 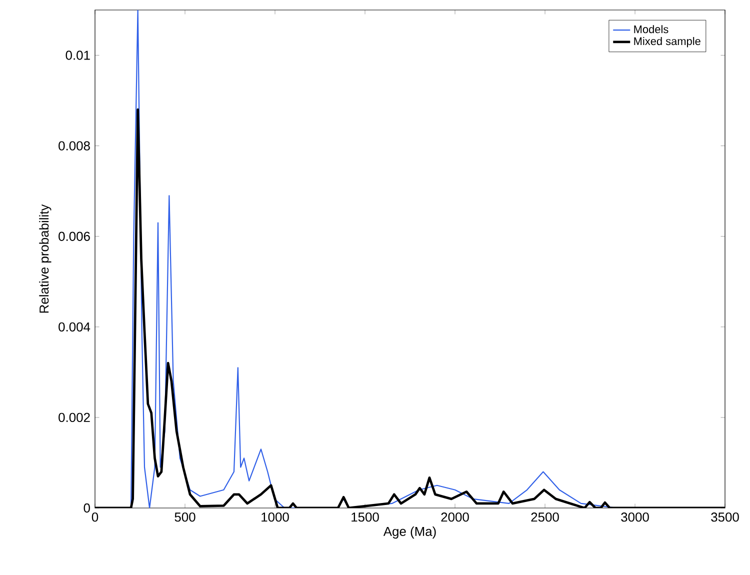 What do you see at coordinates (409, 532) in the screenshot?
I see `x-axis-title: Age (Ma)` at bounding box center [409, 532].